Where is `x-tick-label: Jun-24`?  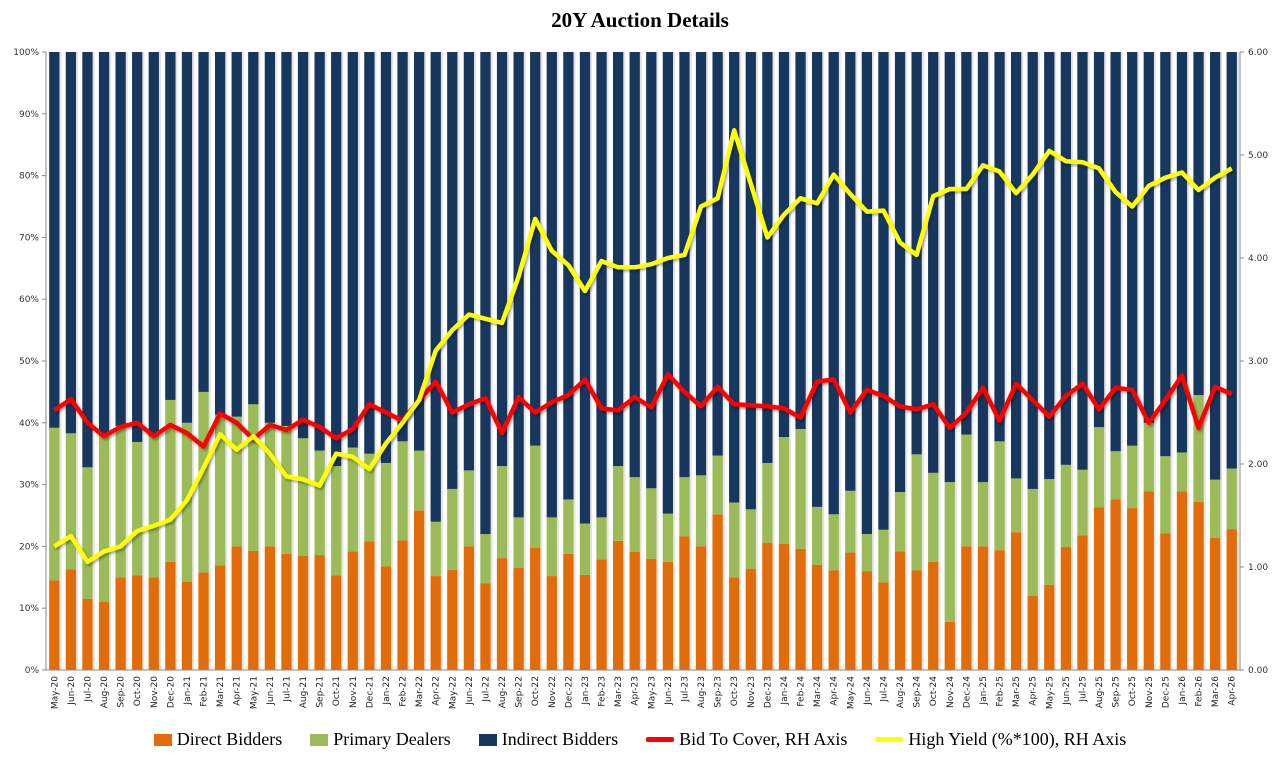
x-tick-label: Jun-24 is located at coordinates (868, 691).